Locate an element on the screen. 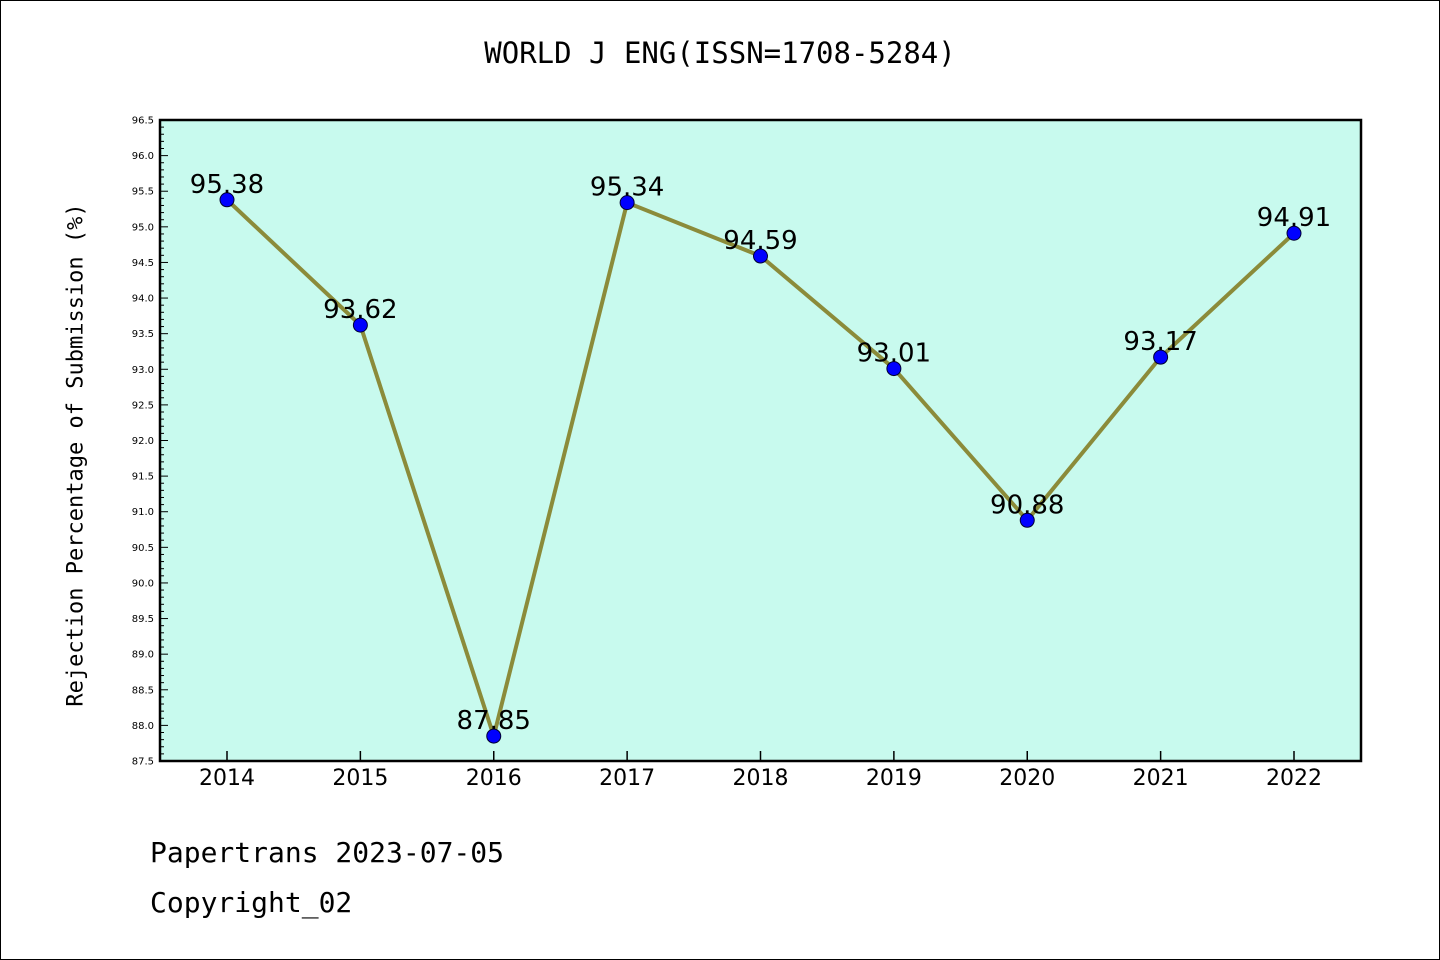 This screenshot has width=1440, height=960. y-tick-label: 92.5 is located at coordinates (143, 405).